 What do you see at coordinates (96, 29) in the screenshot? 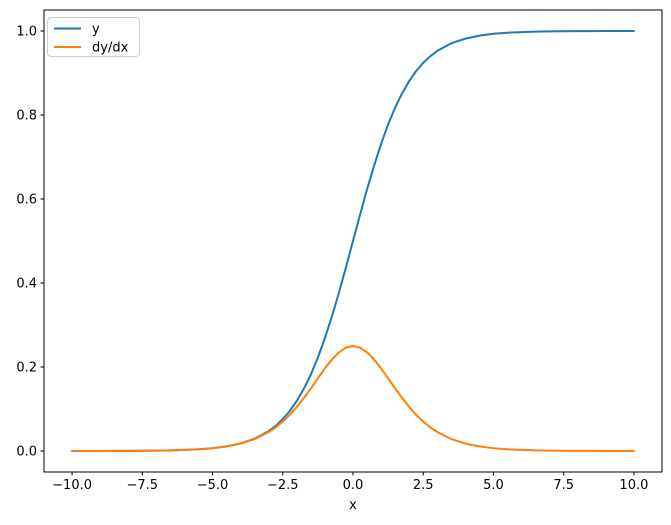
I see `legend-label-y: y` at bounding box center [96, 29].